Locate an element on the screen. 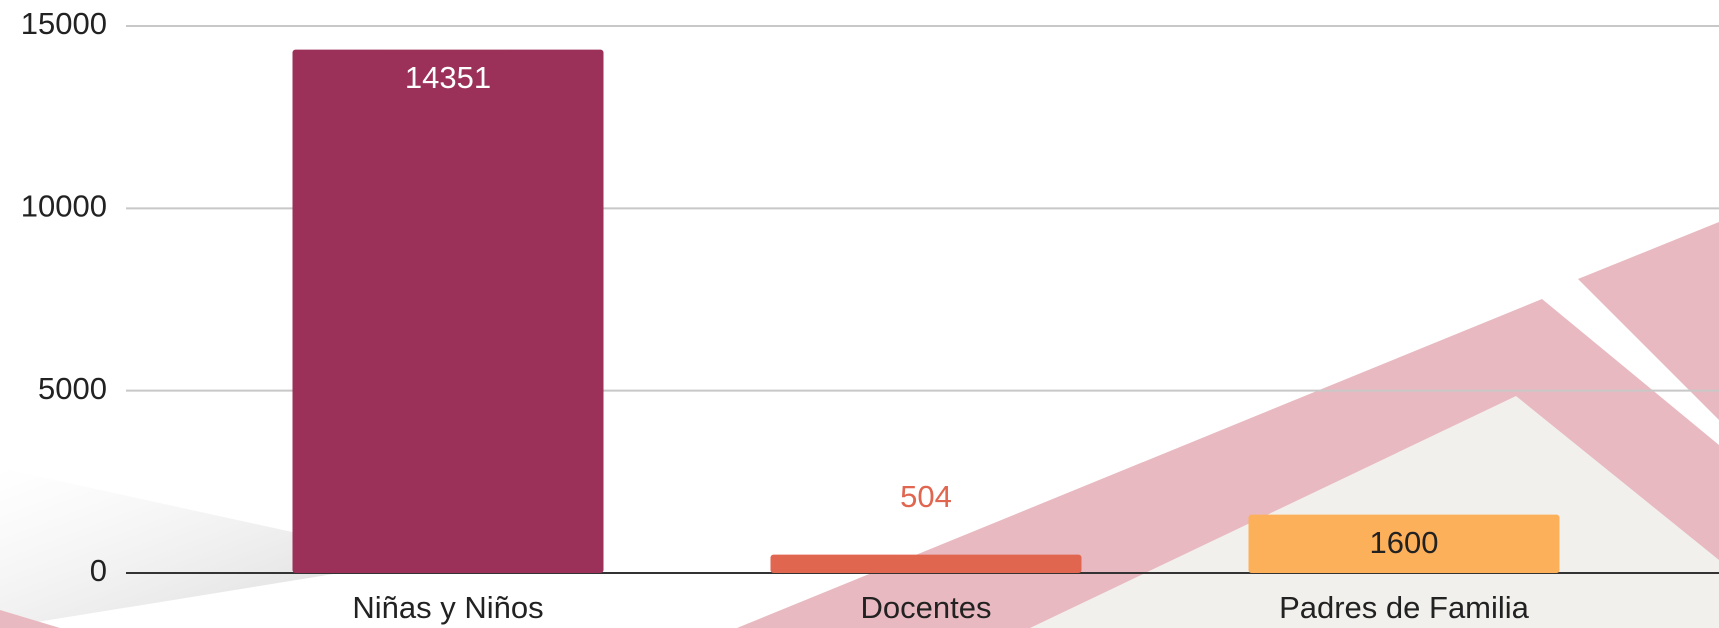 The image size is (1719, 628). y-tick-label: 15000 is located at coordinates (64, 23).